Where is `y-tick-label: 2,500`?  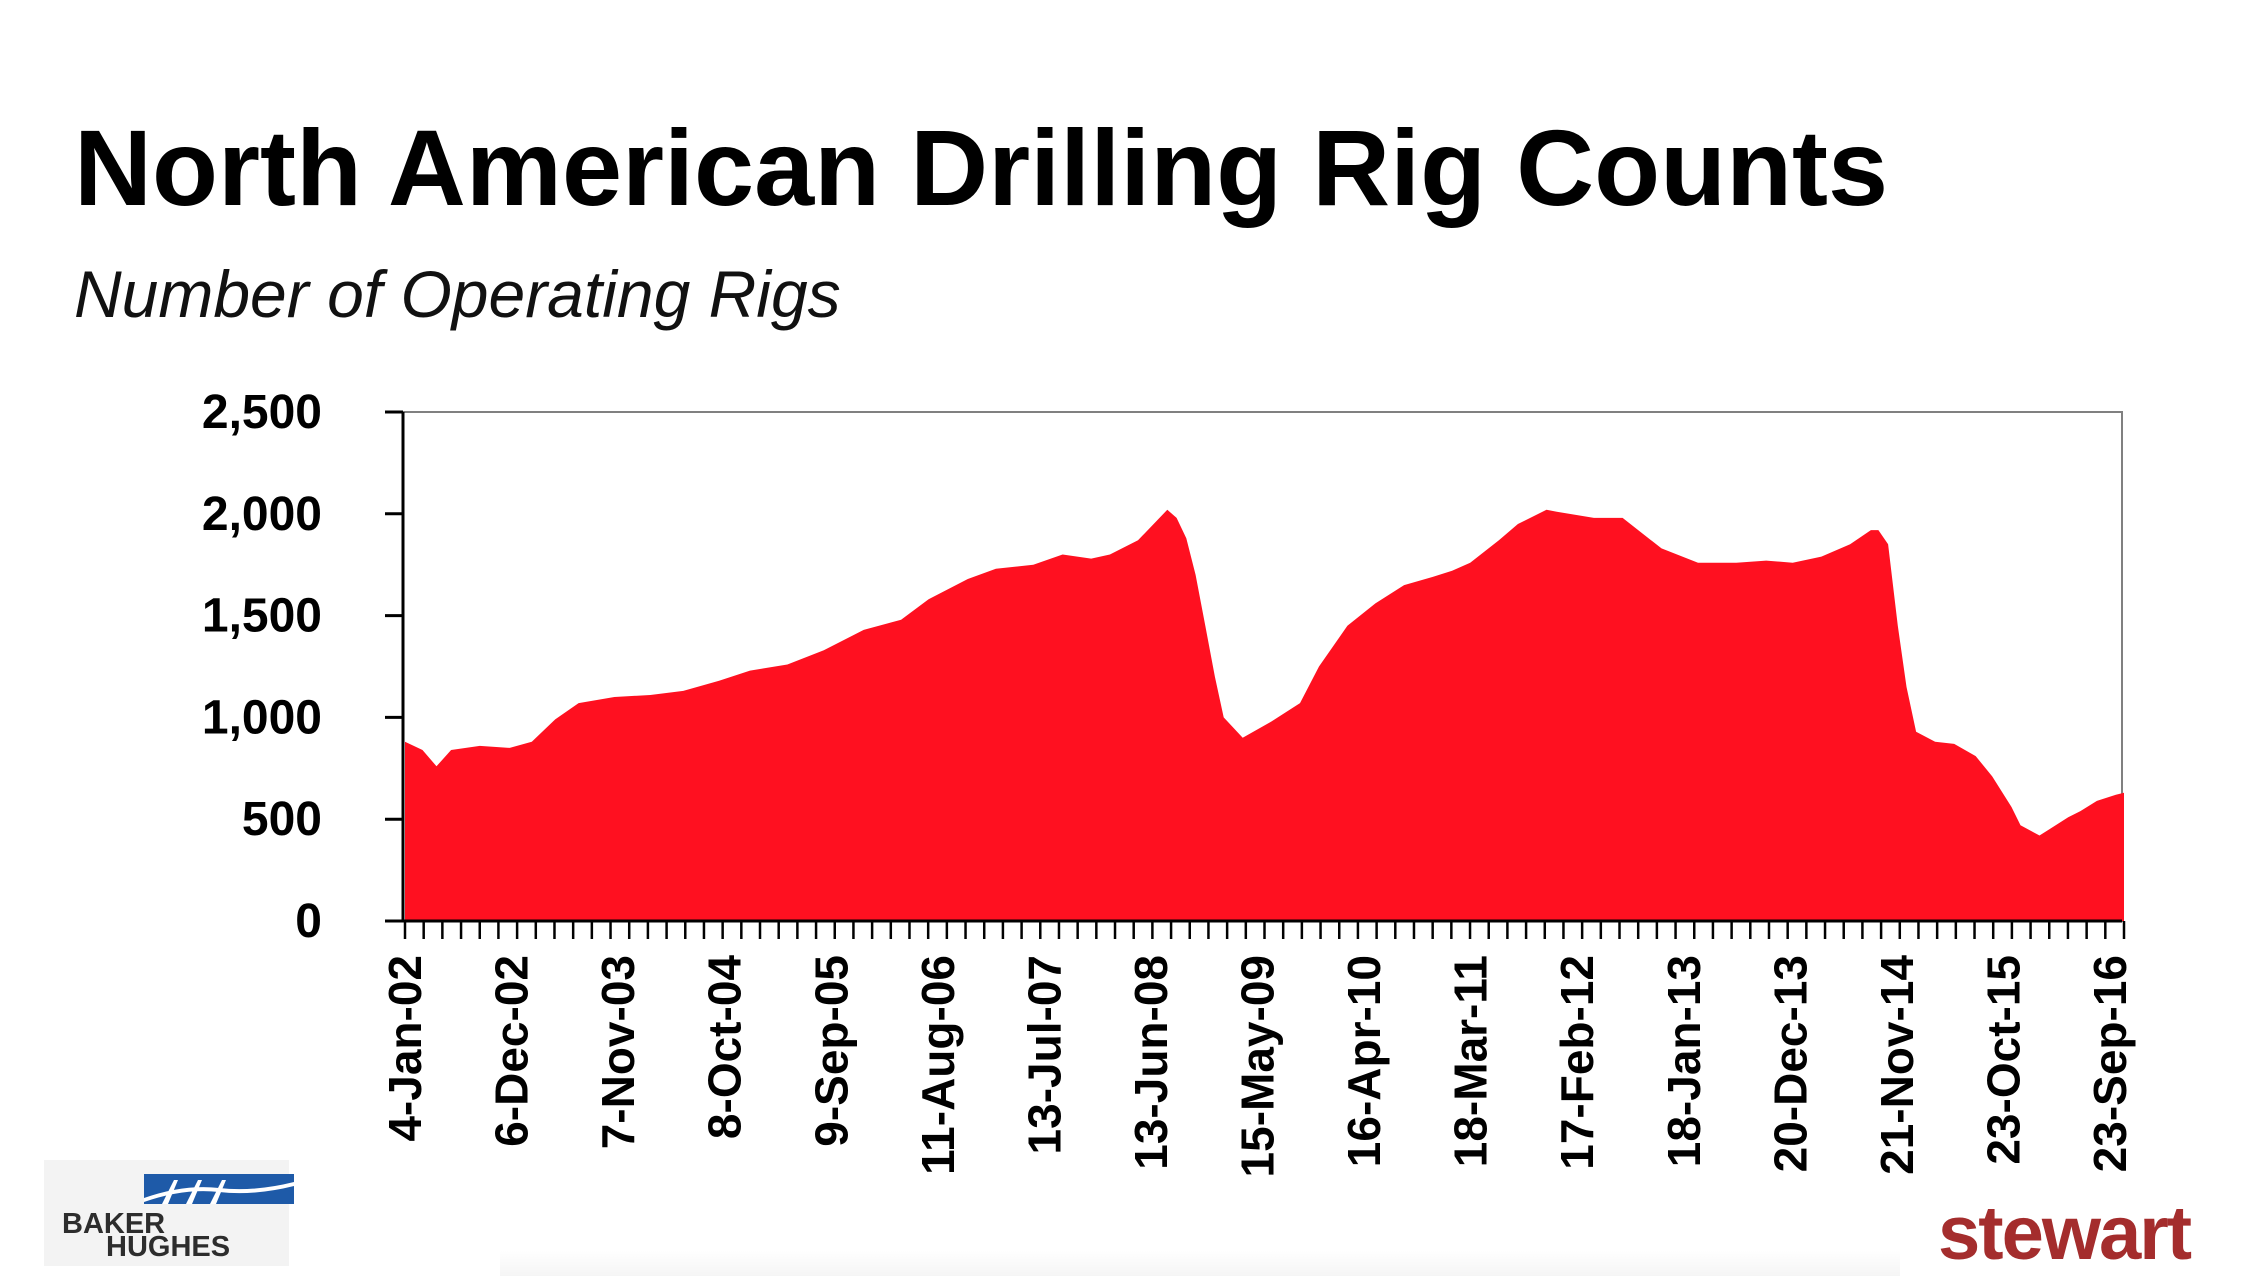
y-tick-label: 2,500 is located at coordinates (262, 412).